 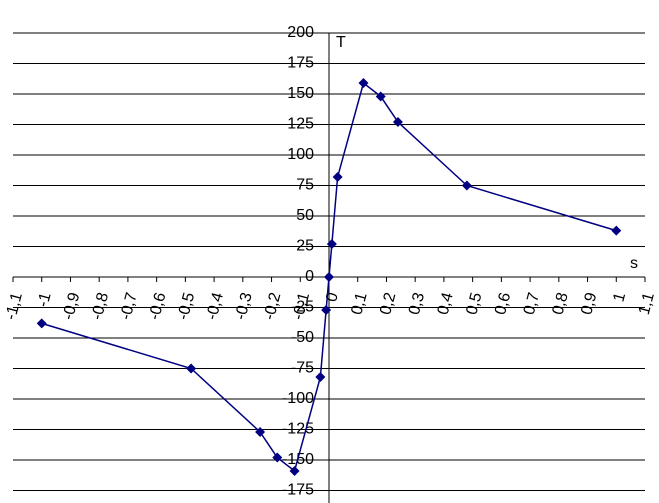 What do you see at coordinates (305, 246) in the screenshot?
I see `y-tick-label: 25` at bounding box center [305, 246].